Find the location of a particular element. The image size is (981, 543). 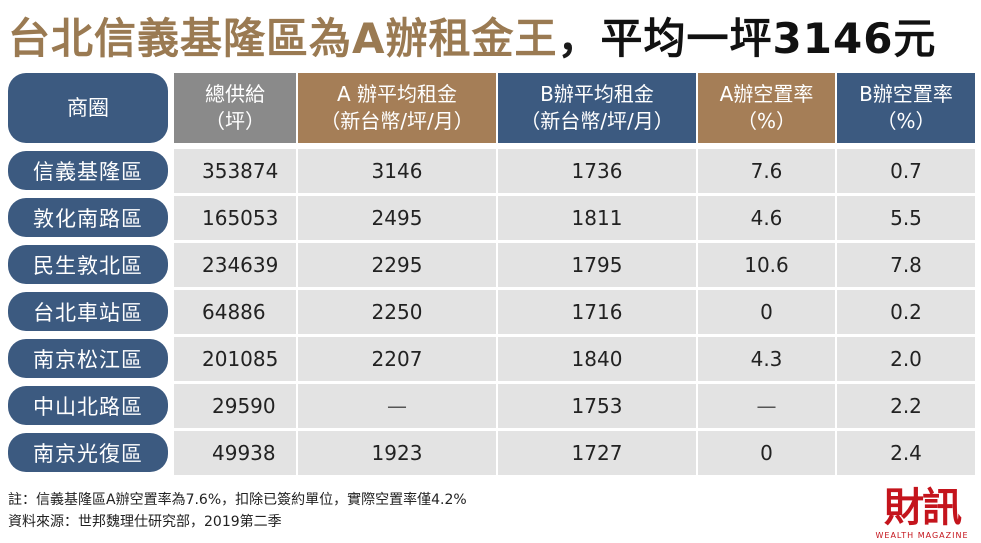

header-district: 商圈 is located at coordinates (88, 108).